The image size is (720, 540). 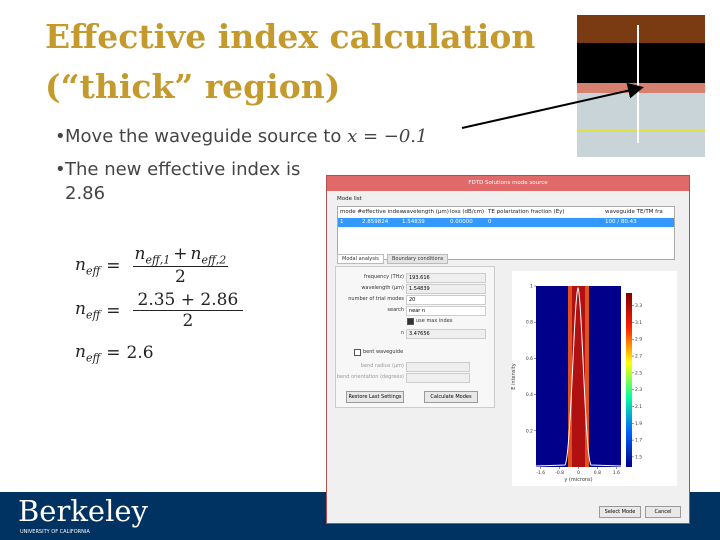 I want to click on colorbar-tick-label: 2.5, so click(x=638, y=373).